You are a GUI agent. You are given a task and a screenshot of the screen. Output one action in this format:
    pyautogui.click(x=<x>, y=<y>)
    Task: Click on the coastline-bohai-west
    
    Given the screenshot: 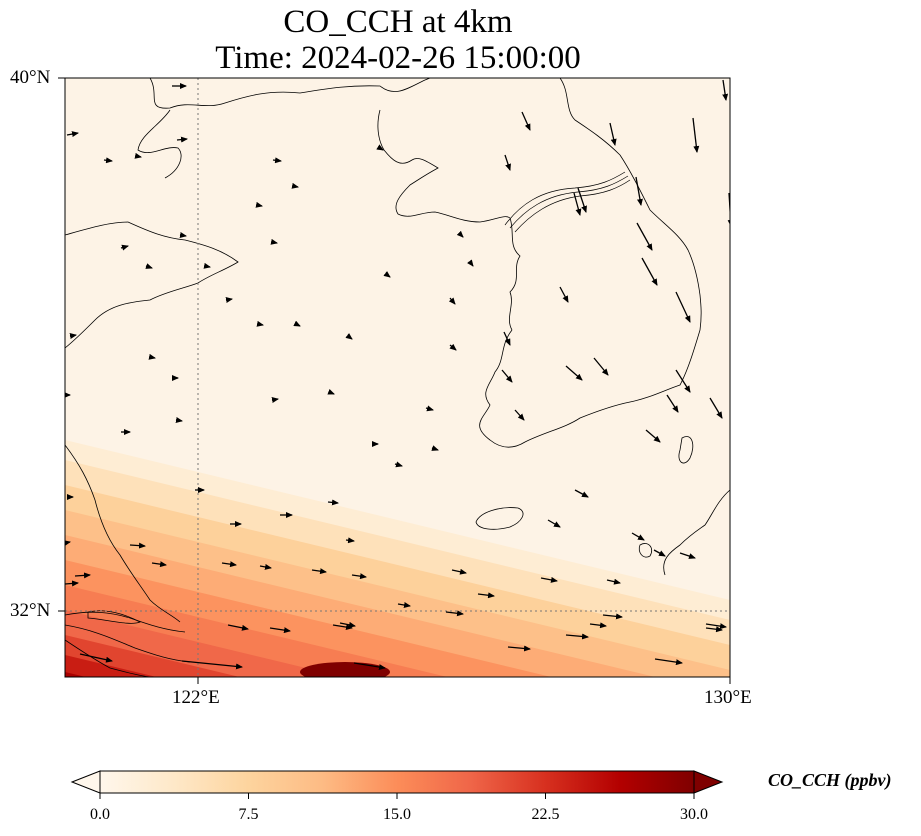 What is the action you would take?
    pyautogui.click(x=159, y=144)
    